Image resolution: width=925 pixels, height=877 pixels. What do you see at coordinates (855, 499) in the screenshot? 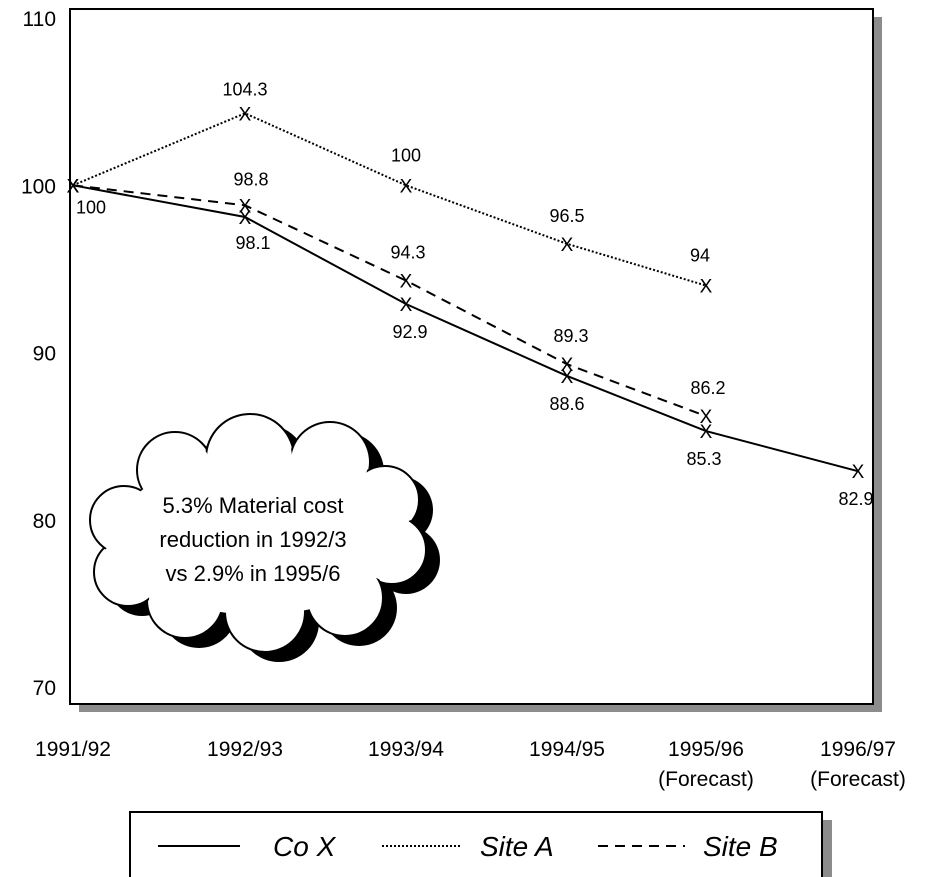
I see `data-label: 82.9` at bounding box center [855, 499].